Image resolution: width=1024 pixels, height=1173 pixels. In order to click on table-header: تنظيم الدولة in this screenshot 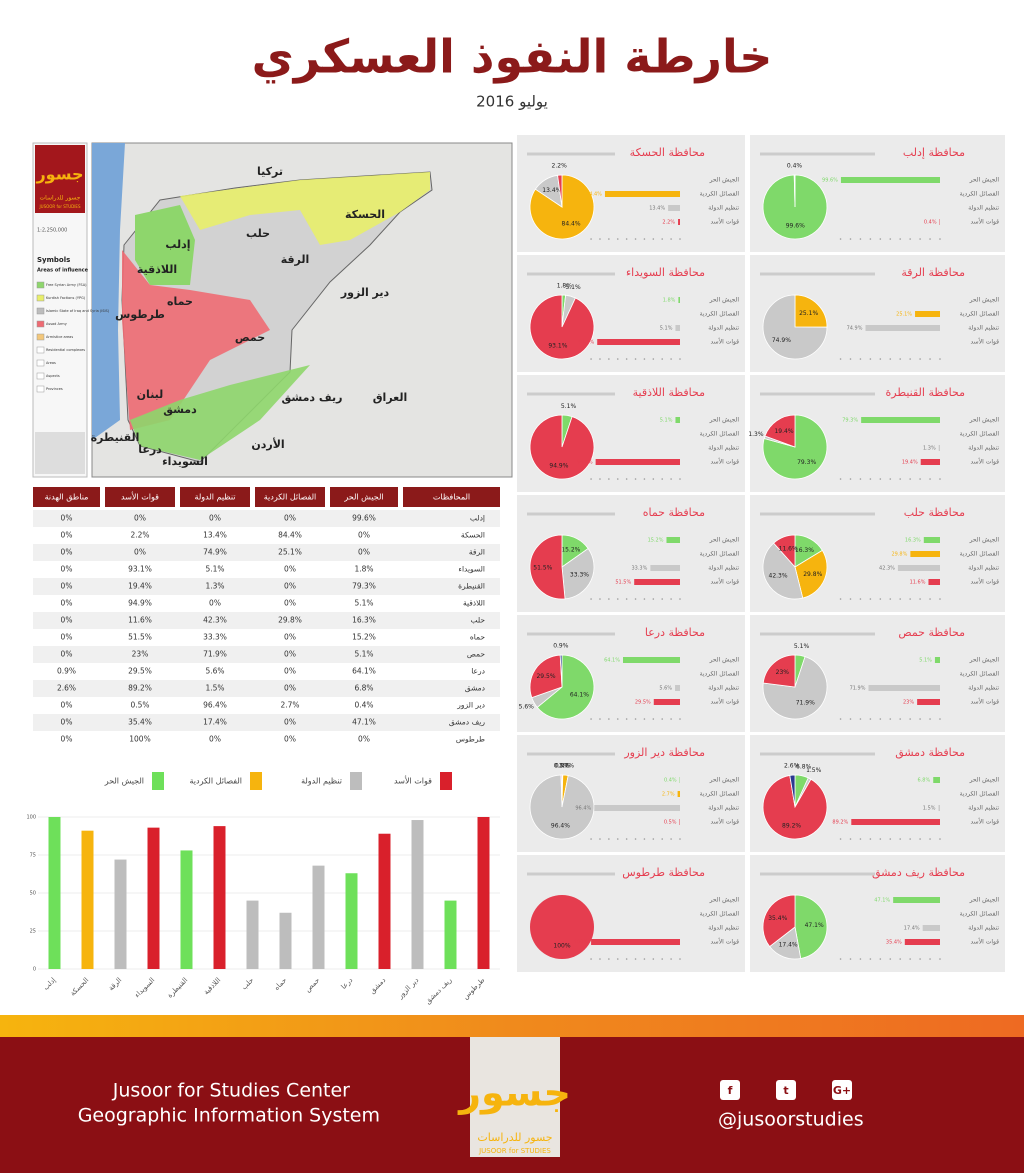, I will do `click(215, 497)`.